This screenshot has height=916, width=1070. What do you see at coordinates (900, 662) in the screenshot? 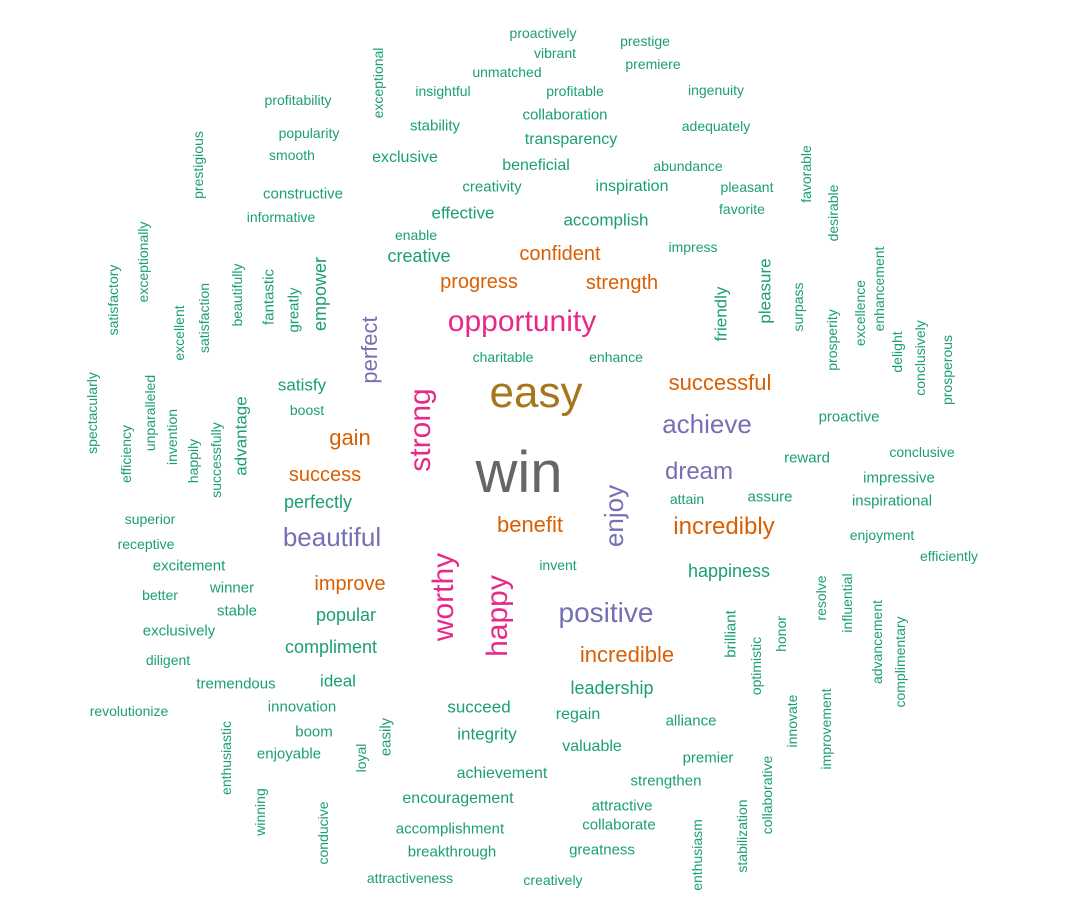
I see `word-complimentary: complimentary` at bounding box center [900, 662].